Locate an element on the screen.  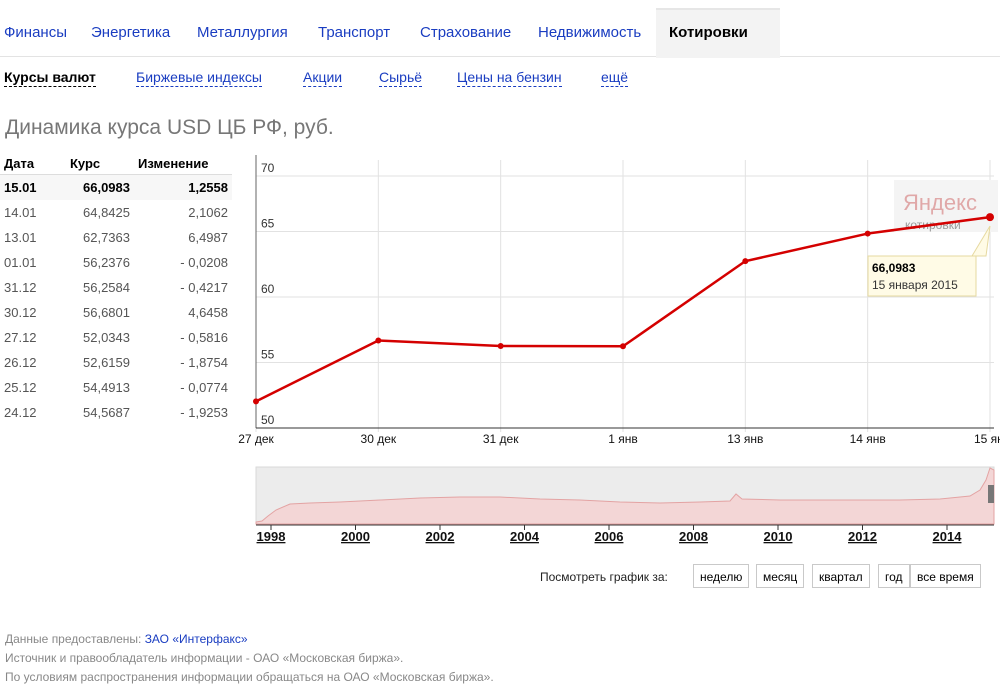
y-tick-label: 70 is located at coordinates (268, 168).